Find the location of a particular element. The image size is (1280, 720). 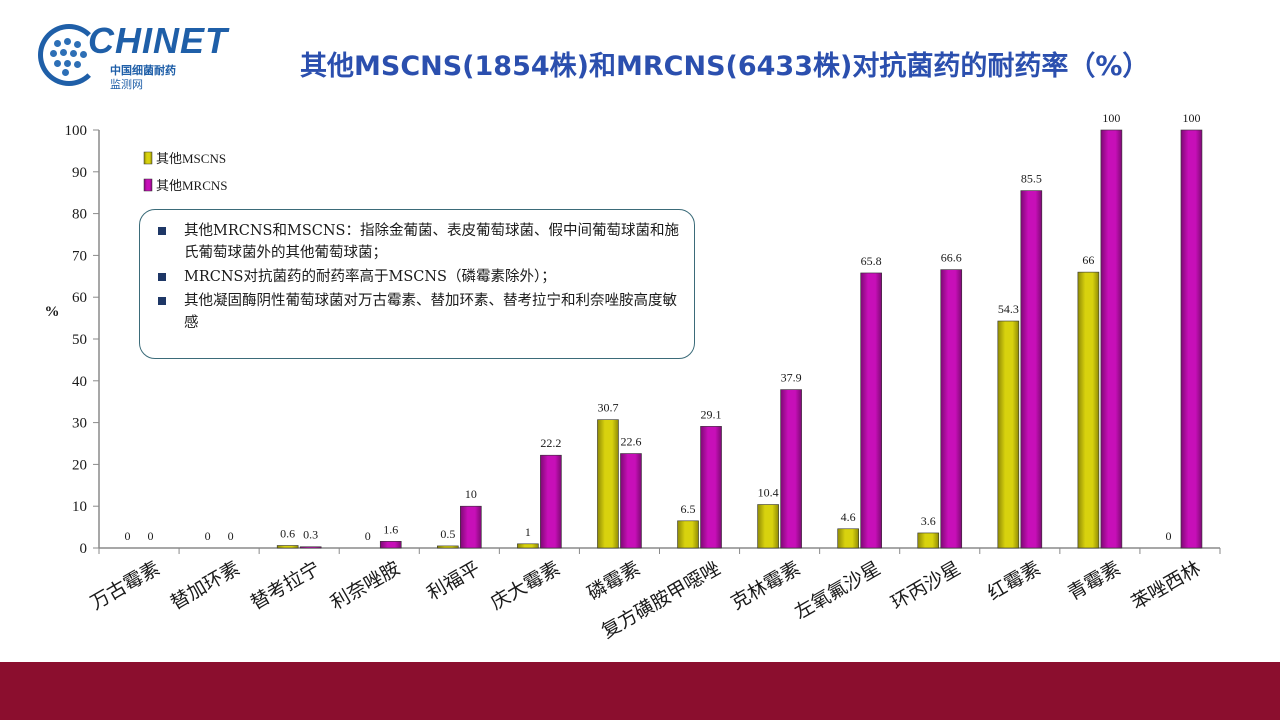

data-label: 66 is located at coordinates (1088, 260).